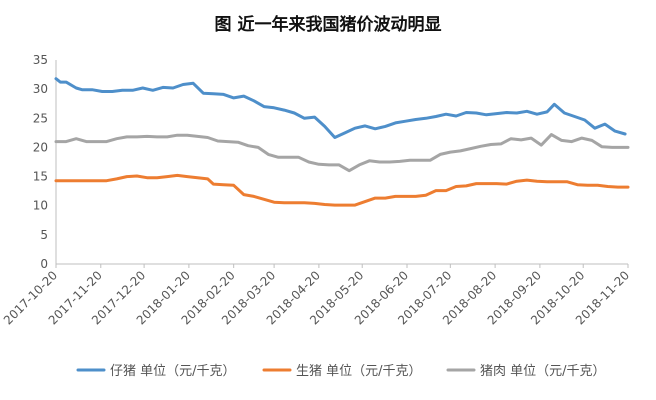  I want to click on y-tick-label: 10, so click(40, 206).